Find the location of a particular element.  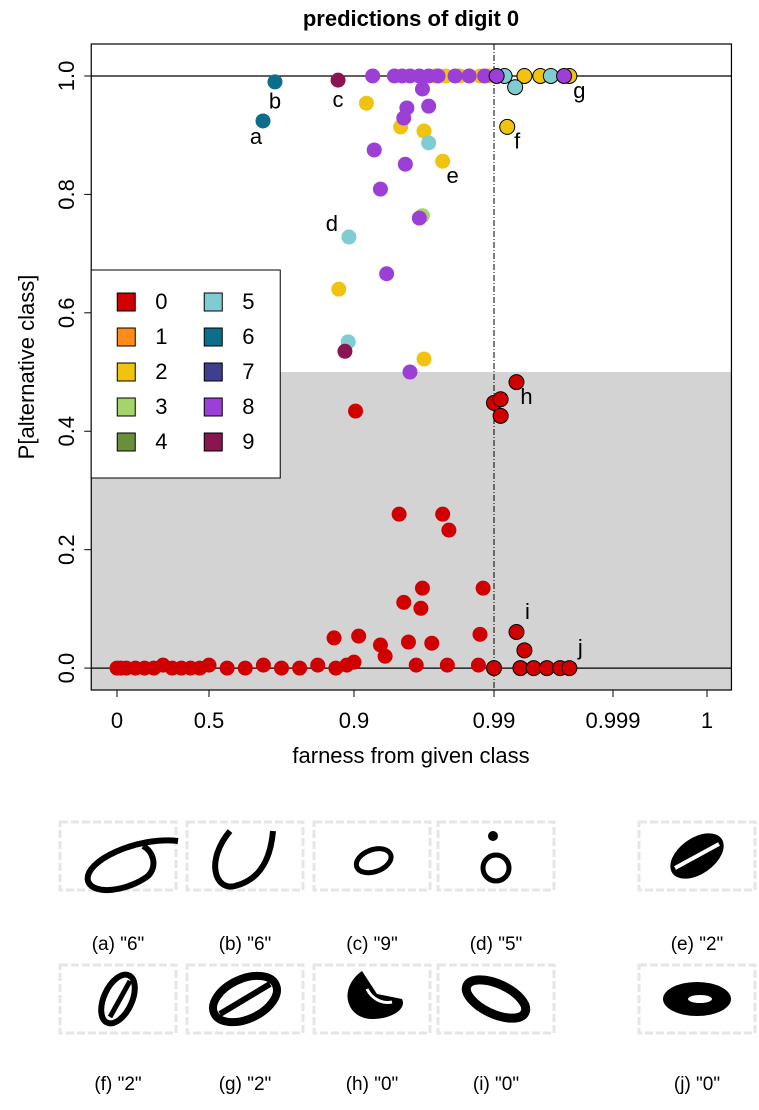

x-tick-label: 1 is located at coordinates (707, 720).